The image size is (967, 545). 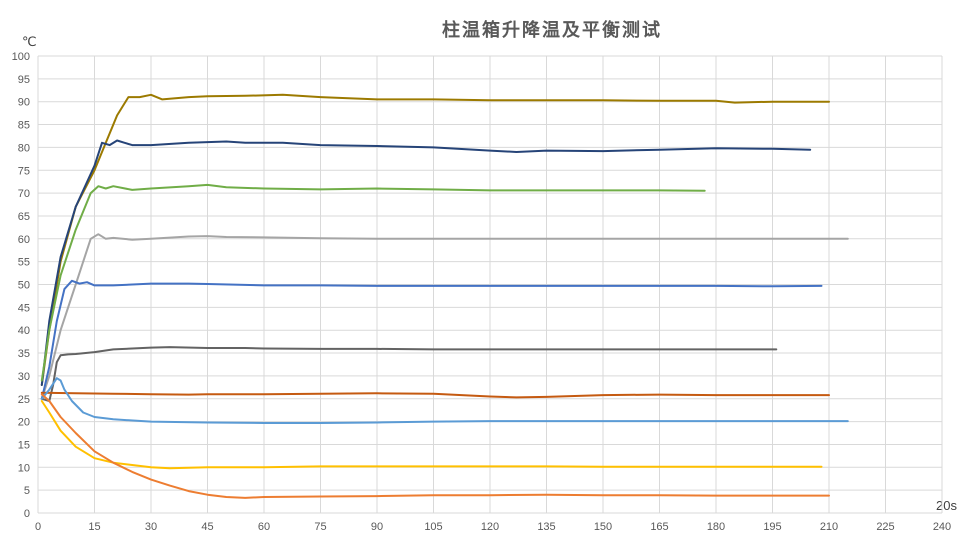 What do you see at coordinates (29, 41) in the screenshot?
I see `y-axis-label: ℃` at bounding box center [29, 41].